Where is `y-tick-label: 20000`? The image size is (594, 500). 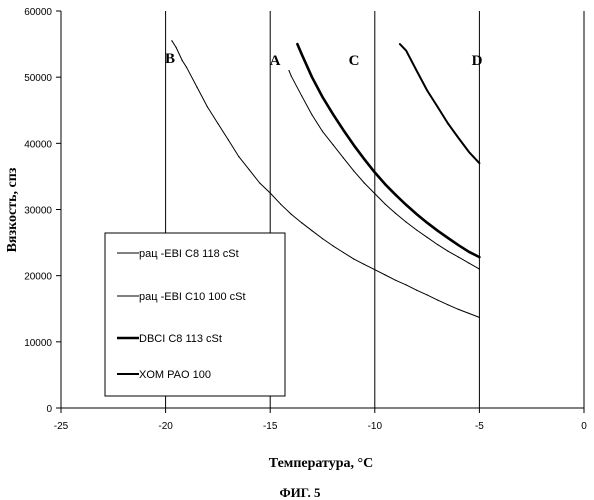
y-tick-label: 20000 is located at coordinates (38, 277).